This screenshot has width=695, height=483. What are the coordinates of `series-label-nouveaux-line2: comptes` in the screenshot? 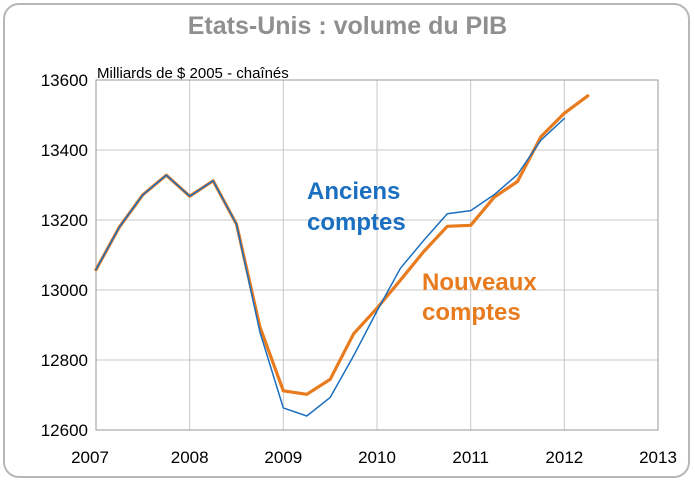 It's located at (471, 312).